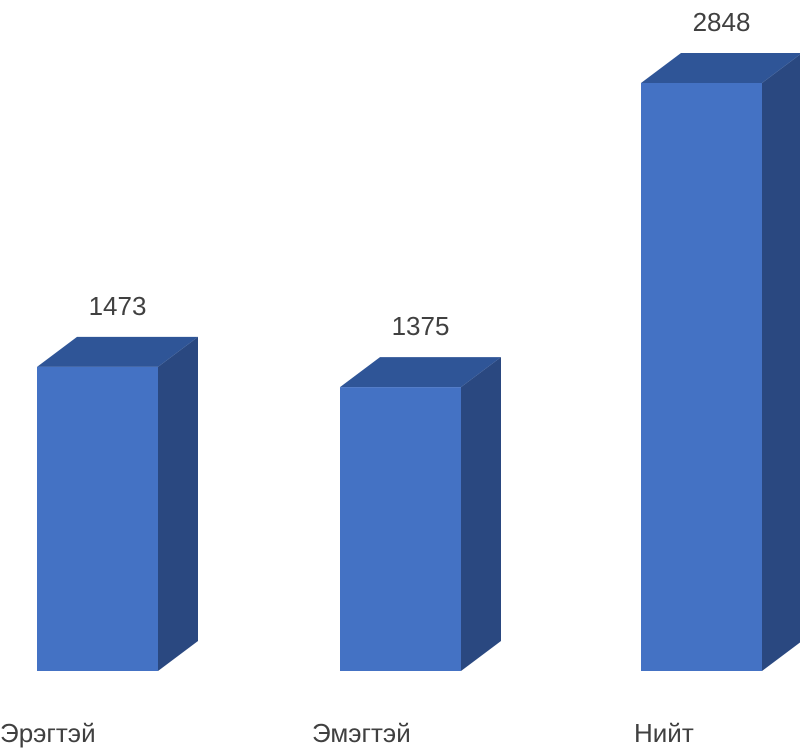  What do you see at coordinates (97, 518) in the screenshot?
I see `bar-1-front-face` at bounding box center [97, 518].